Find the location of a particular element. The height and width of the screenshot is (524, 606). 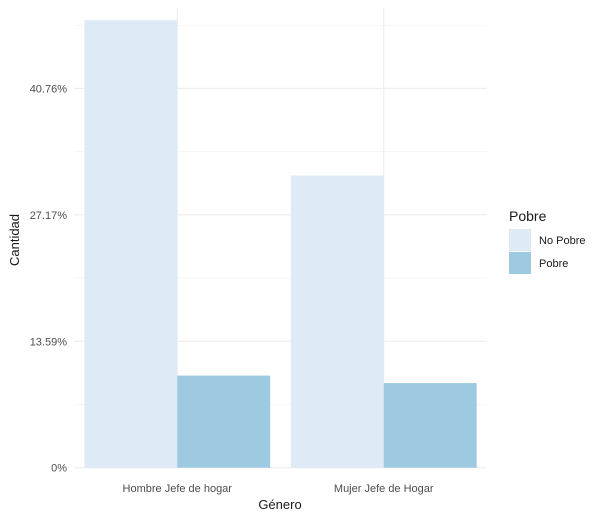

x-tick-label: Mujer Jefe de Hogar is located at coordinates (384, 489).